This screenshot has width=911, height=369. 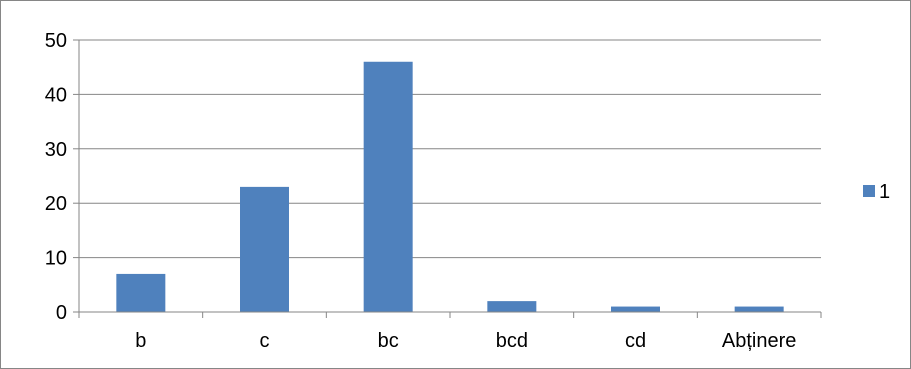 What do you see at coordinates (876, 192) in the screenshot?
I see `legend: 1` at bounding box center [876, 192].